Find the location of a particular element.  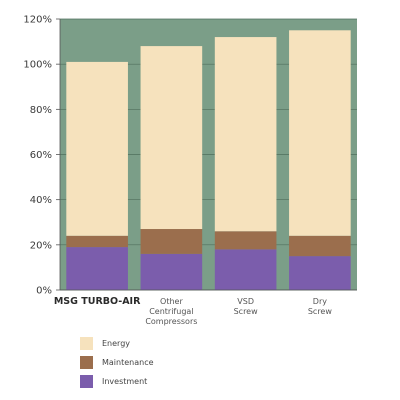

legend-label: Investment is located at coordinates (125, 381).